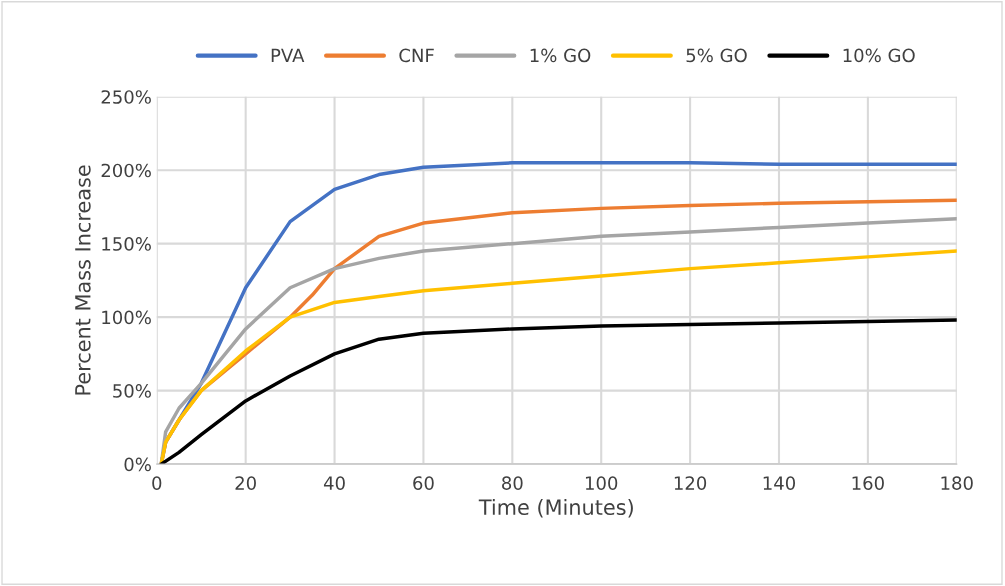 The height and width of the screenshot is (586, 1005). What do you see at coordinates (137, 464) in the screenshot?
I see `y-tick-label: 0%` at bounding box center [137, 464].